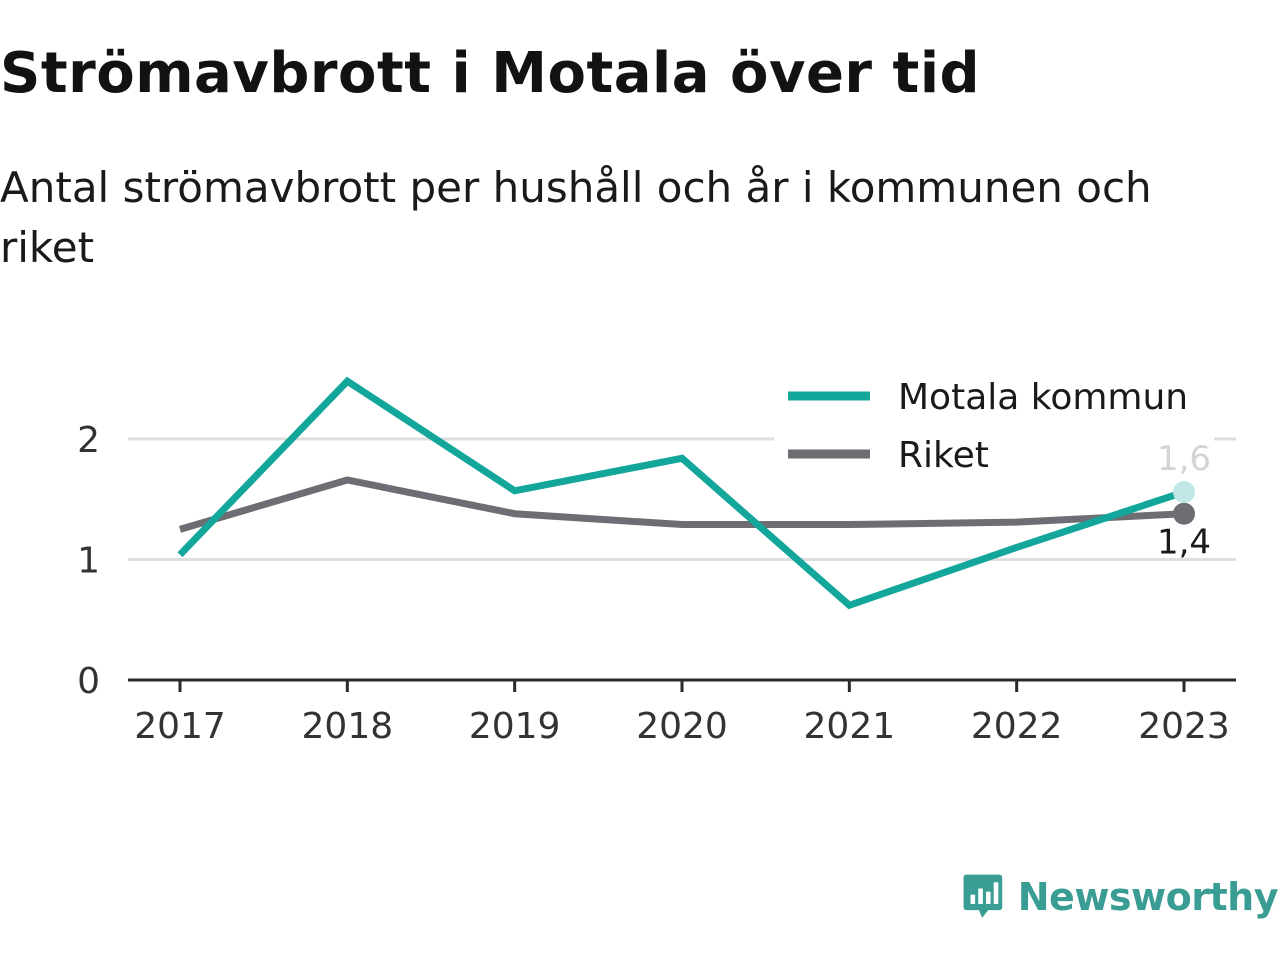 This screenshot has height=960, width=1280. What do you see at coordinates (515, 726) in the screenshot?
I see `x-tick-label-2019: 2019` at bounding box center [515, 726].